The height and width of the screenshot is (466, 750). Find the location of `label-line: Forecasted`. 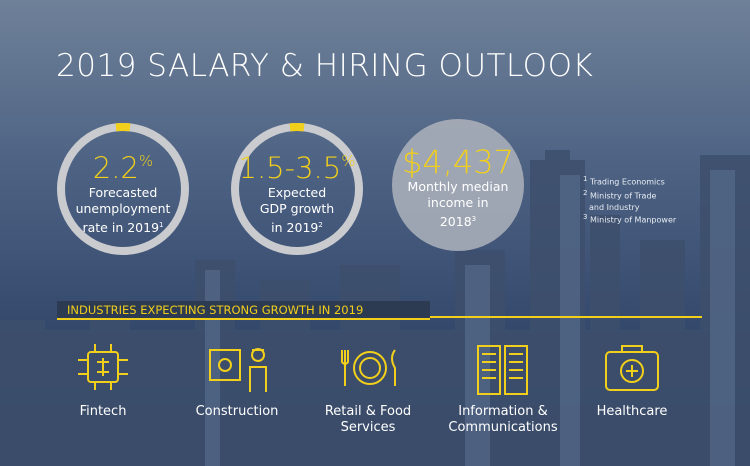

label-line: Forecasted is located at coordinates (123, 192).